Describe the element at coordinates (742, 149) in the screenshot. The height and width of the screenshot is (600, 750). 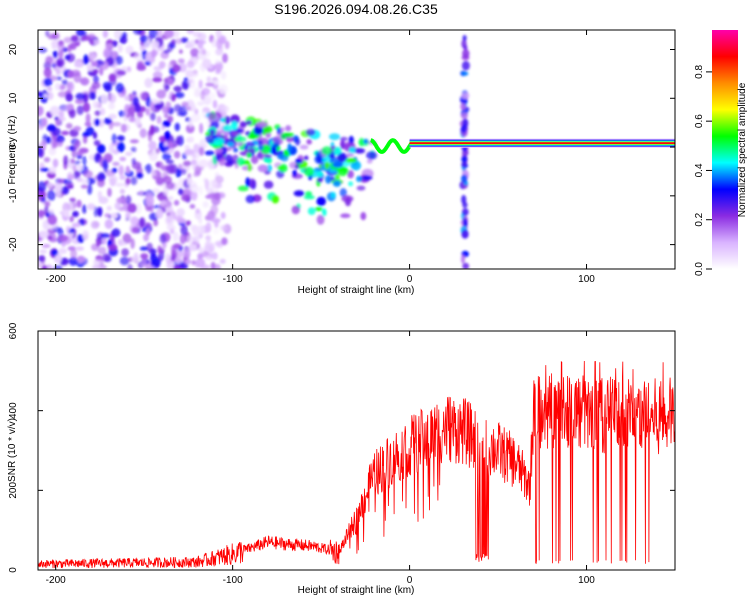
I see `colorbar-label: Normalized spectral amplitude` at that location.